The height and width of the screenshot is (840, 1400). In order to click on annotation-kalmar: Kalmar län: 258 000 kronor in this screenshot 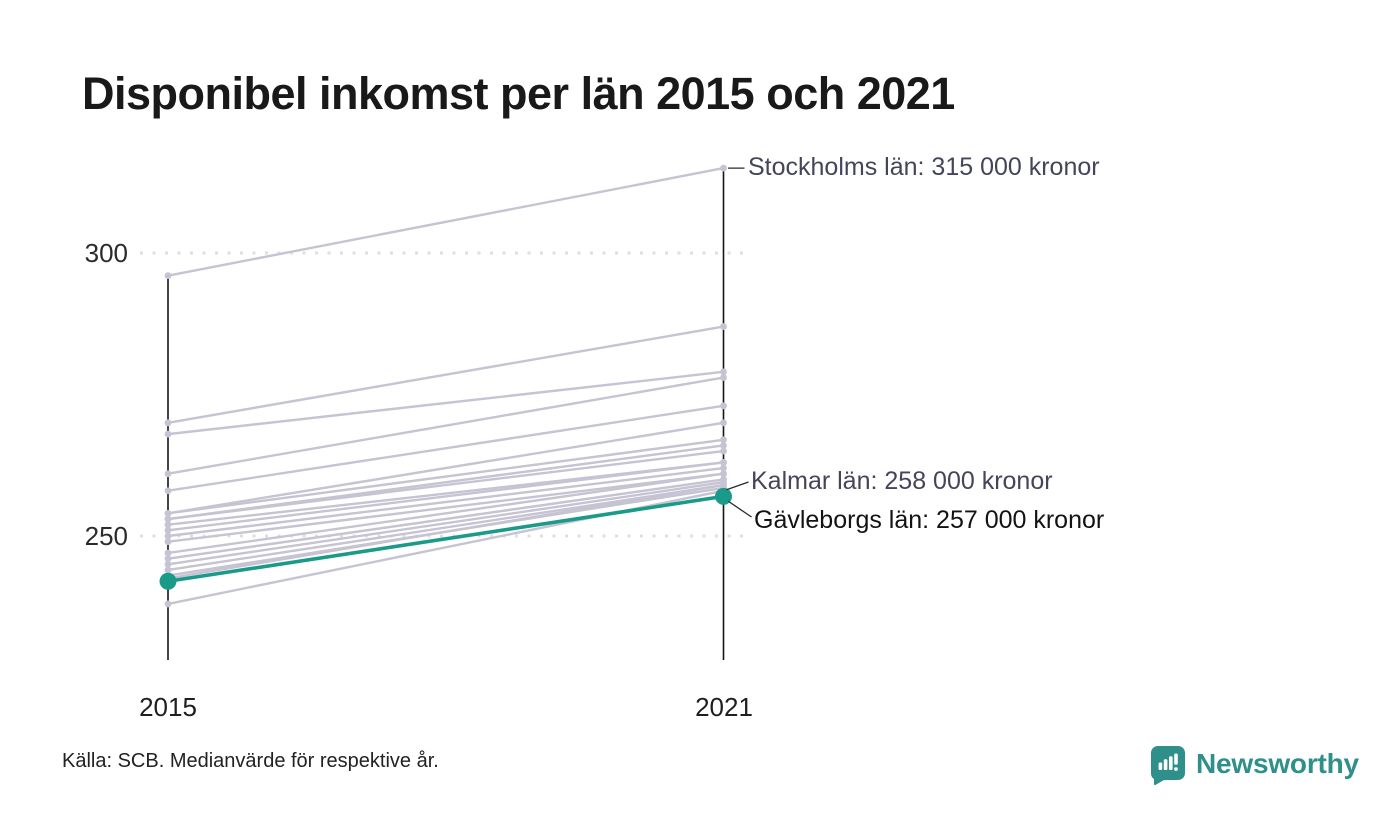, I will do `click(902, 481)`.